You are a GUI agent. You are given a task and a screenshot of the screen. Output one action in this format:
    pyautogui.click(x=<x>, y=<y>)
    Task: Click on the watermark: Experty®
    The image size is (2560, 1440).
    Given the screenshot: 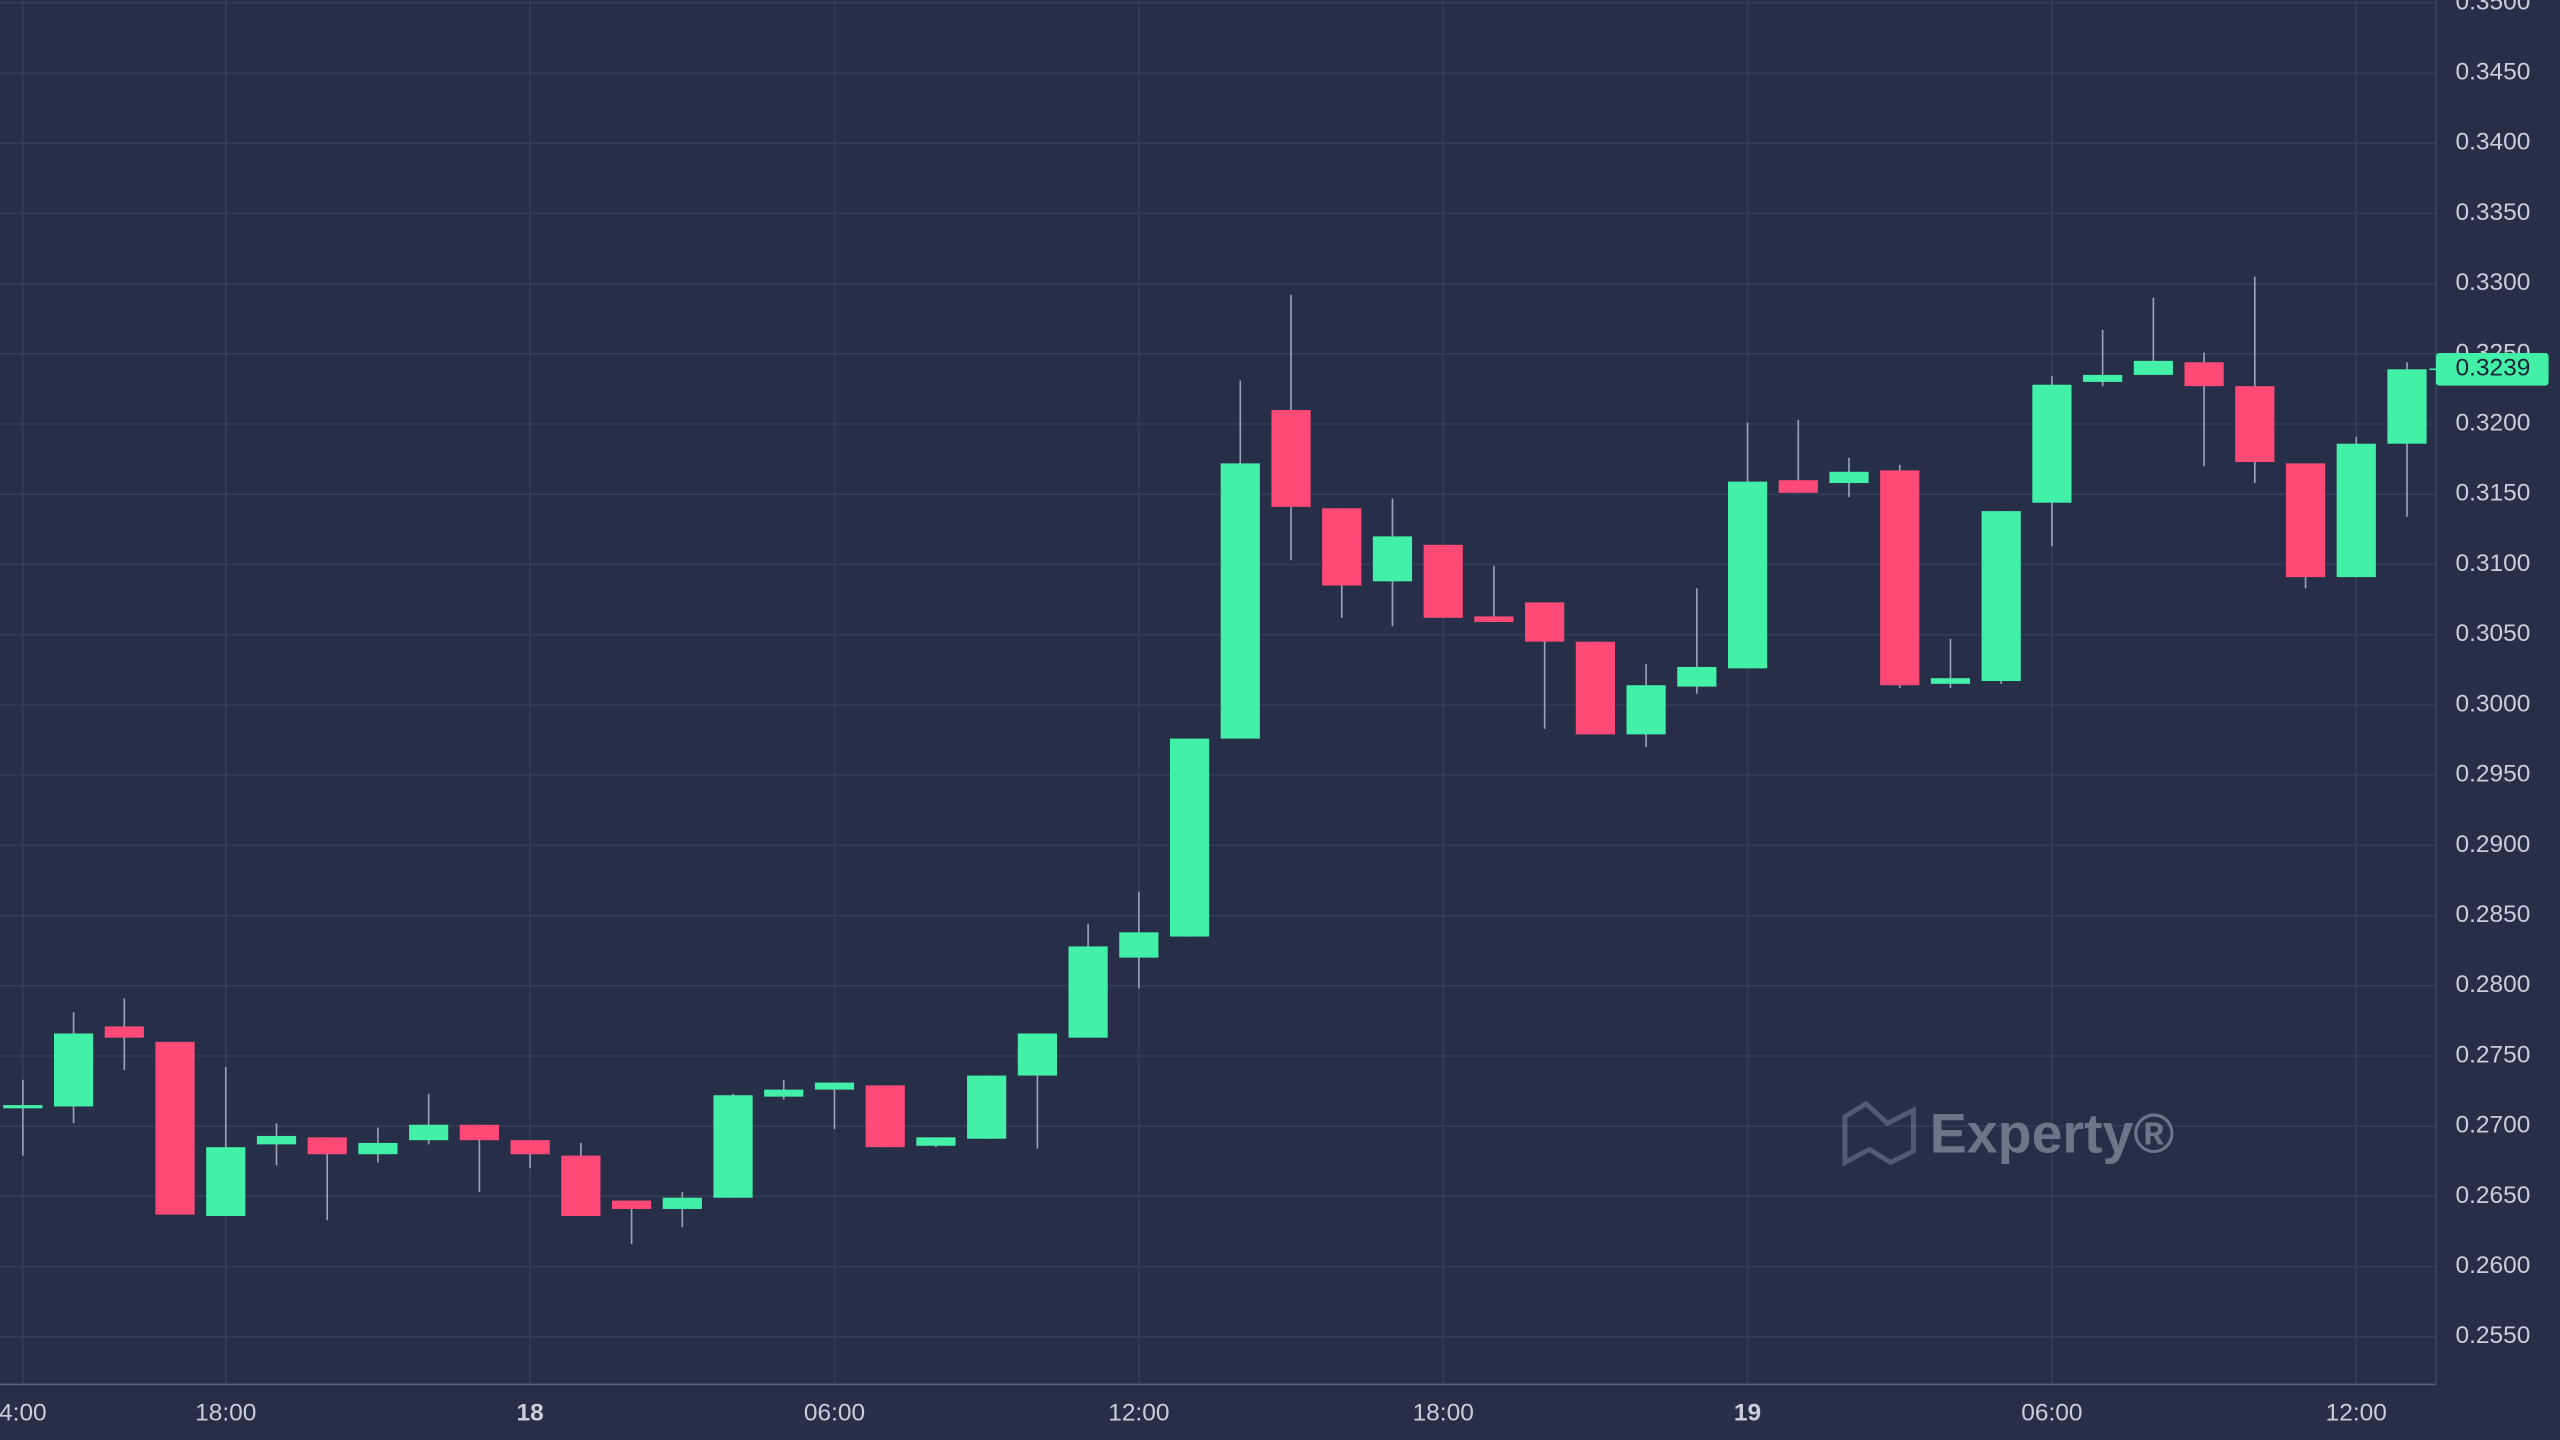 What is the action you would take?
    pyautogui.click(x=2052, y=1134)
    